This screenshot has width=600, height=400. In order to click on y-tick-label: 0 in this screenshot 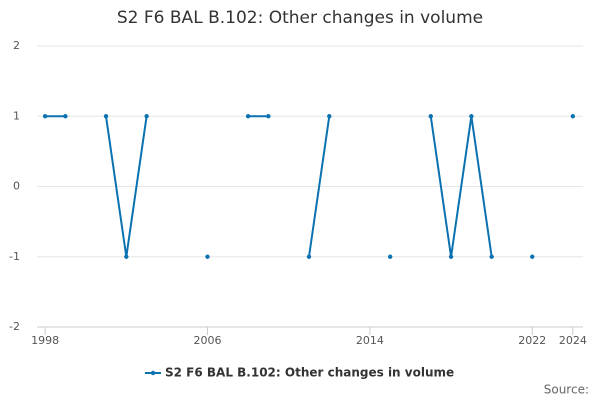, I will do `click(16, 186)`.